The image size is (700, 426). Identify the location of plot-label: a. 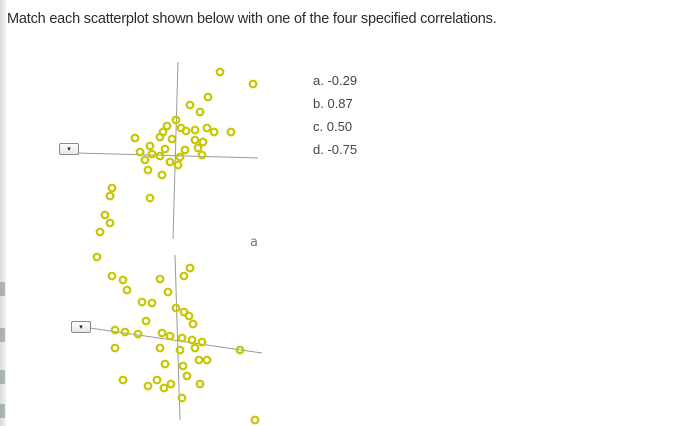
(254, 242).